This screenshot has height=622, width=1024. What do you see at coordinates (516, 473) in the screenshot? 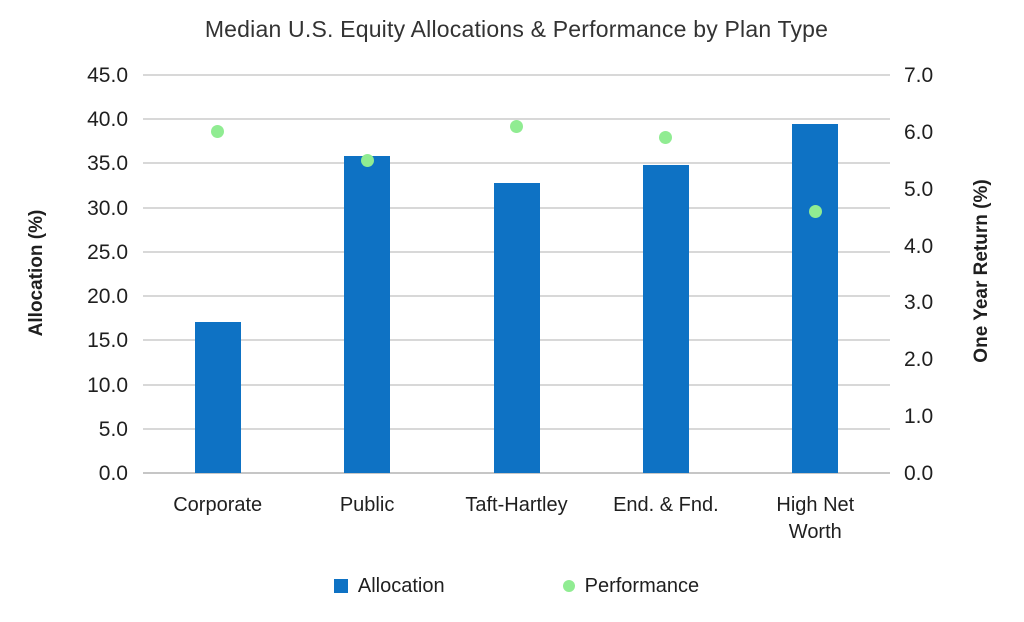
I see `x-axis-line` at bounding box center [516, 473].